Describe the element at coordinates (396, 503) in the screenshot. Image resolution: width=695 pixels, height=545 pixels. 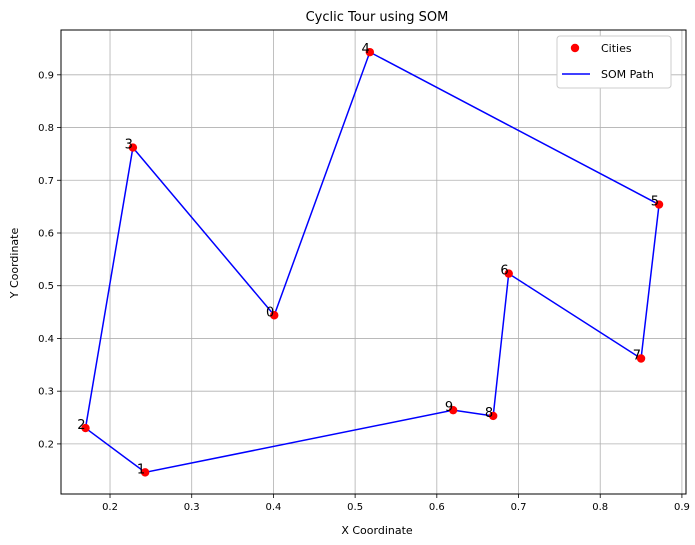
I see `x-axis-ticks: 0.2 0.3 0.4 0.5 0.6 0.7 0.8 0.9` at that location.